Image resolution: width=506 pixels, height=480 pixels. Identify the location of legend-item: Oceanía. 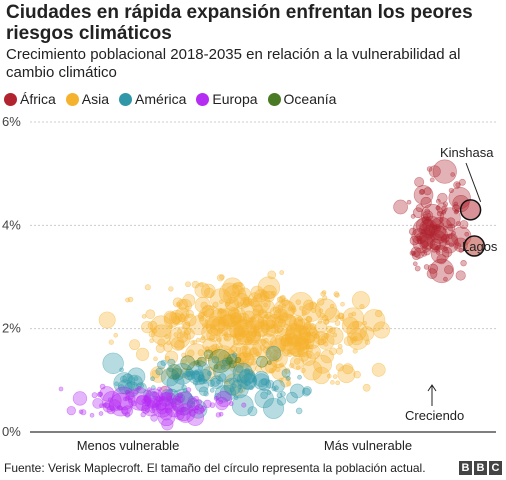
(302, 99).